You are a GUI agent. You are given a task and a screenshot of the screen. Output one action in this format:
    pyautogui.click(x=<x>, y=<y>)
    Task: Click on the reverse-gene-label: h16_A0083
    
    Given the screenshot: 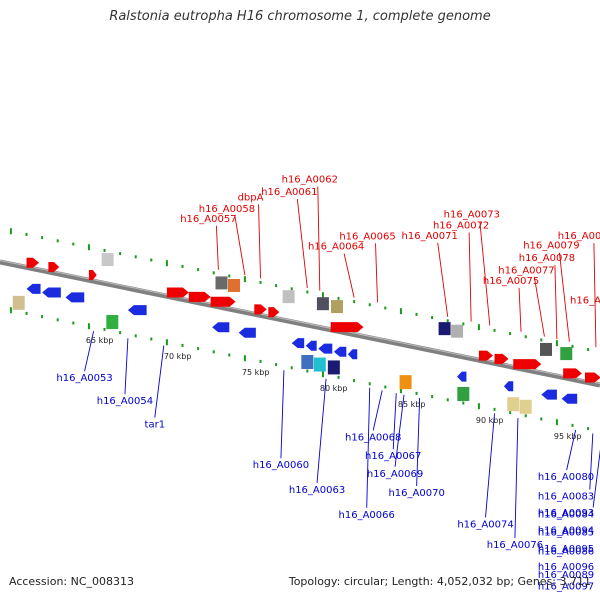 What is the action you would take?
    pyautogui.click(x=566, y=497)
    